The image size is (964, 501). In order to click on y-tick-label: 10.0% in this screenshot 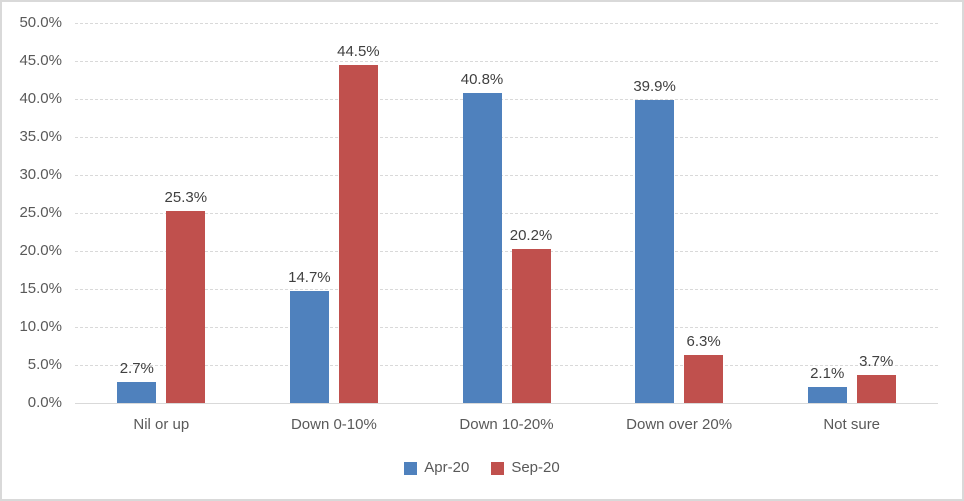, I will do `click(40, 326)`.